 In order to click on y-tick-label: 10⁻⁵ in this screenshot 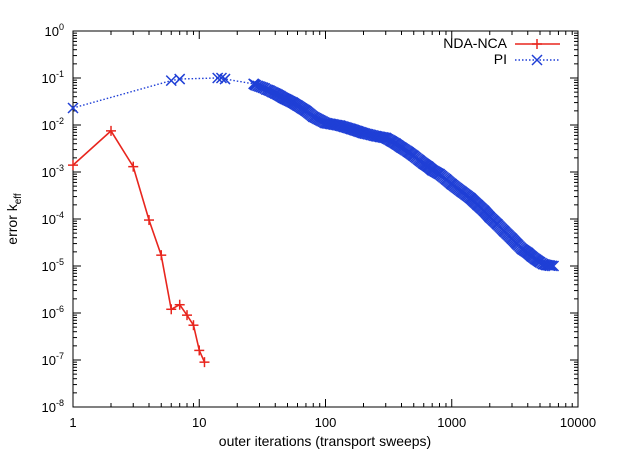, I will do `click(53, 265)`.